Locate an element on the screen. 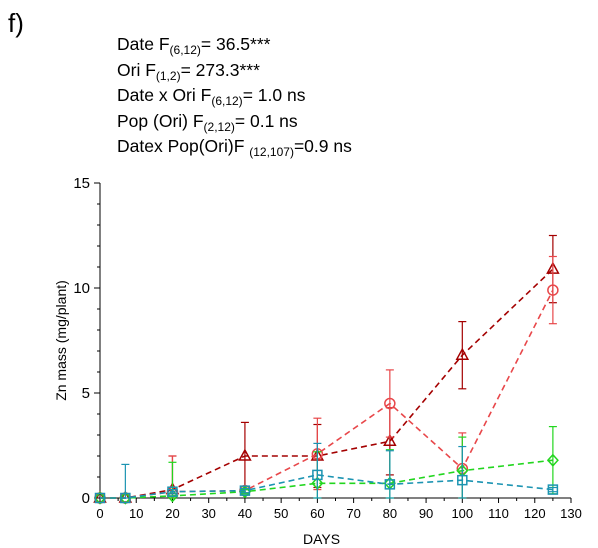  stat-text: Date x Ori F is located at coordinates (164, 95).